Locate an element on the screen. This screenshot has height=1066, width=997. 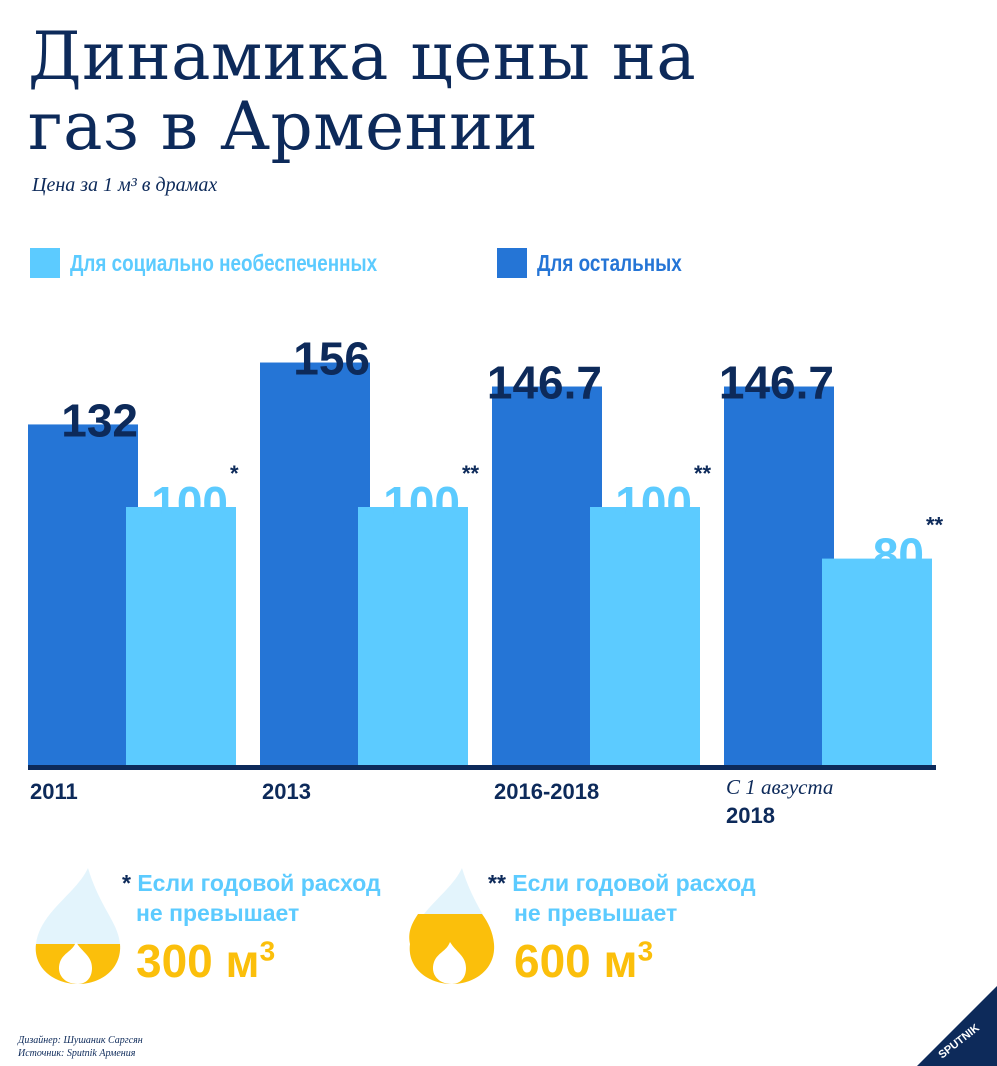
bar-light-footnote-0: * is located at coordinates (234, 473).